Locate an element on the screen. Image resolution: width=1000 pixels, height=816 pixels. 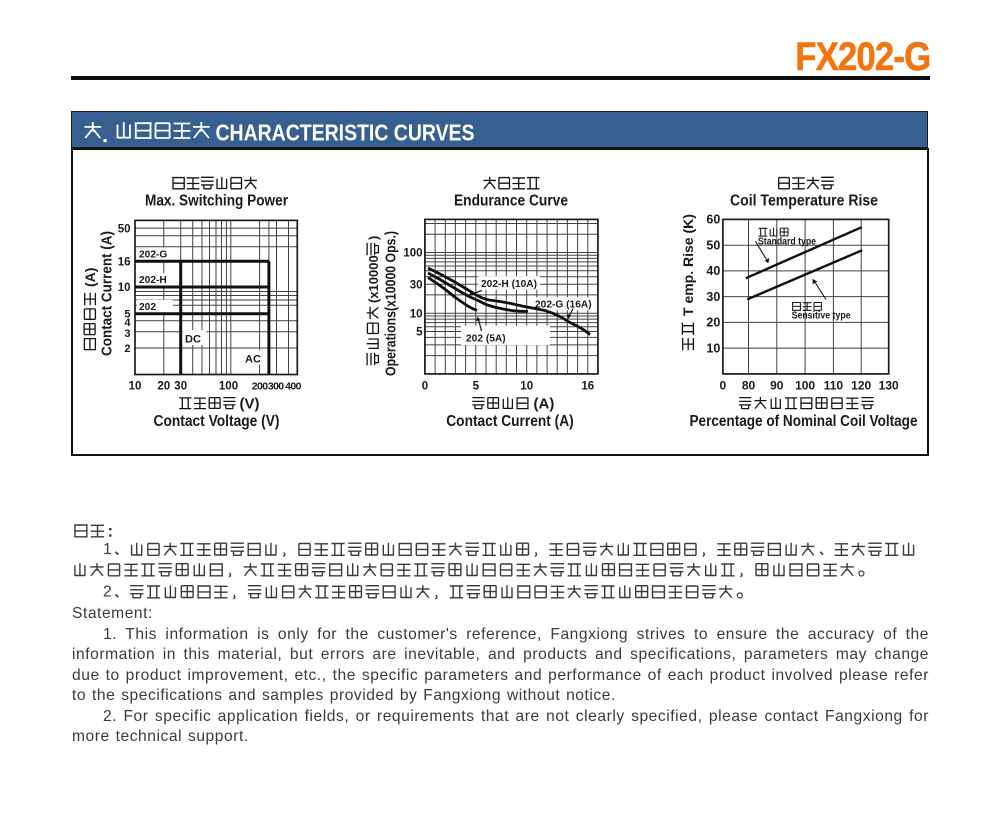
svg-text: 202-G is located at coordinates (153, 255).